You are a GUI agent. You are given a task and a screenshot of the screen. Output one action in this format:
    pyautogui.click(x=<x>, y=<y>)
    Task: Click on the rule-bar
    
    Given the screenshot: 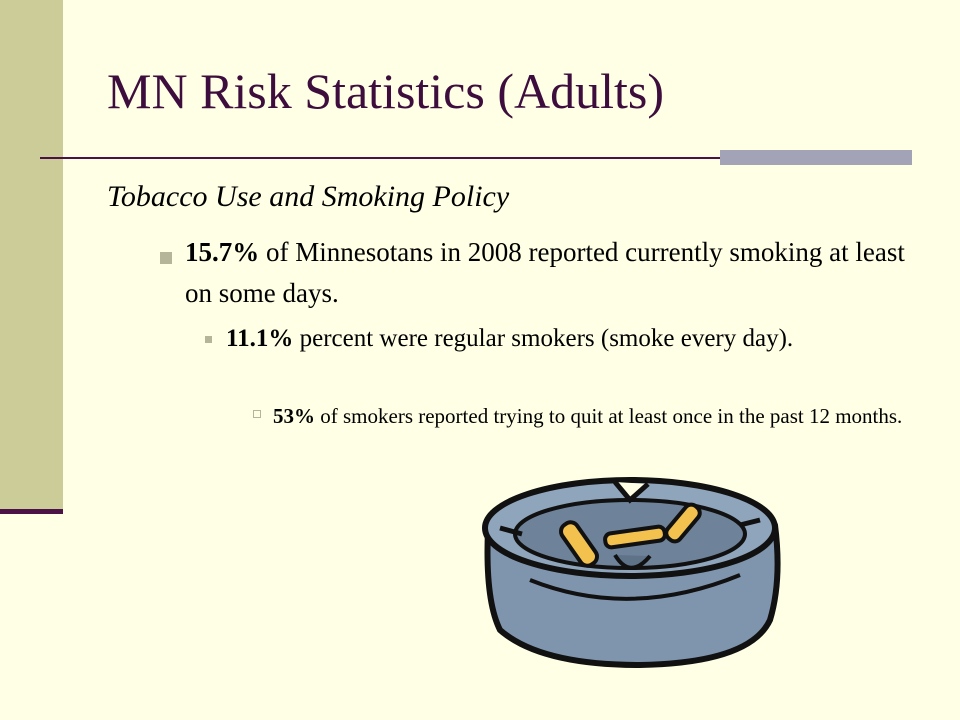 What is the action you would take?
    pyautogui.click(x=816, y=157)
    